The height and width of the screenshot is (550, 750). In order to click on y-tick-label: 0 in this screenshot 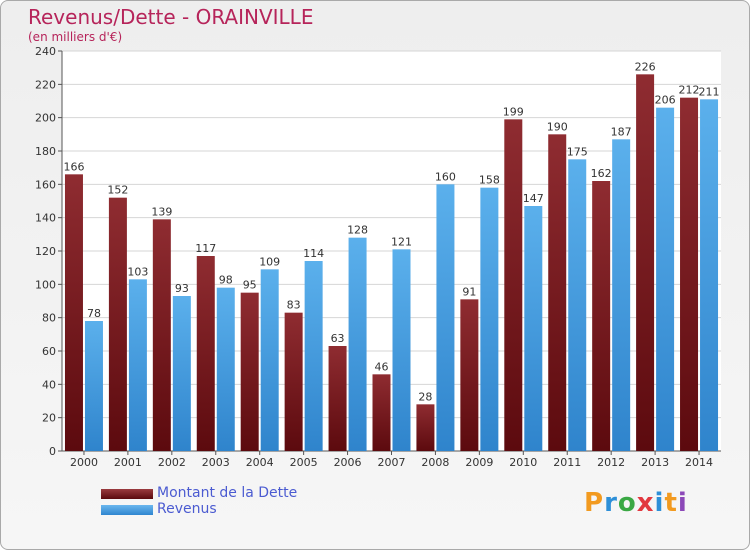, I will do `click(52, 451)`.